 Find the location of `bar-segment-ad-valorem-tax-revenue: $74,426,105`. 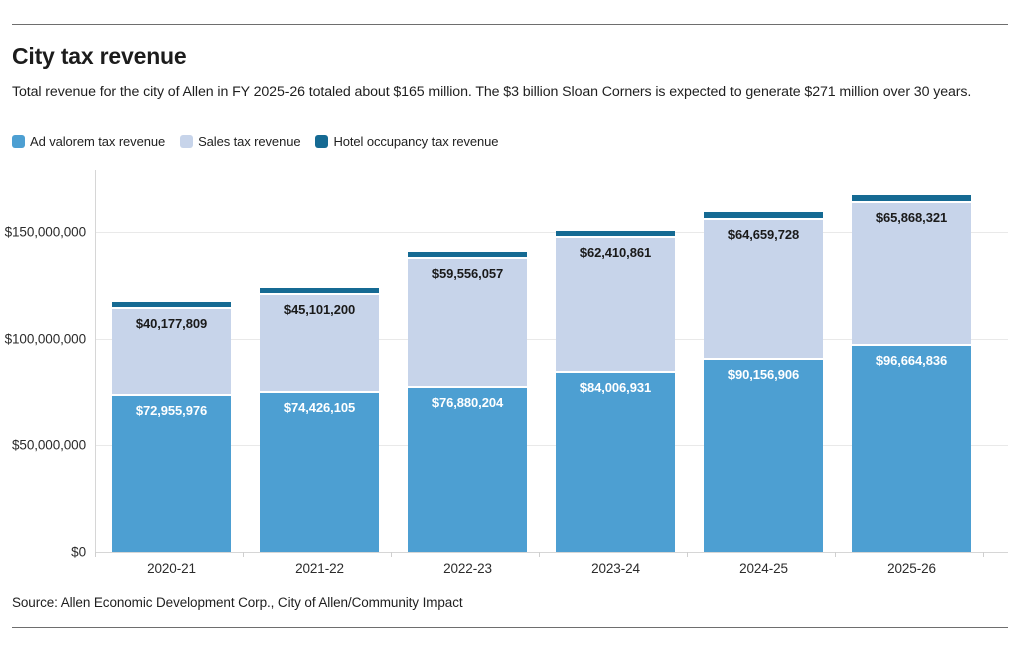

bar-segment-ad-valorem-tax-revenue: $74,426,105 is located at coordinates (319, 472).